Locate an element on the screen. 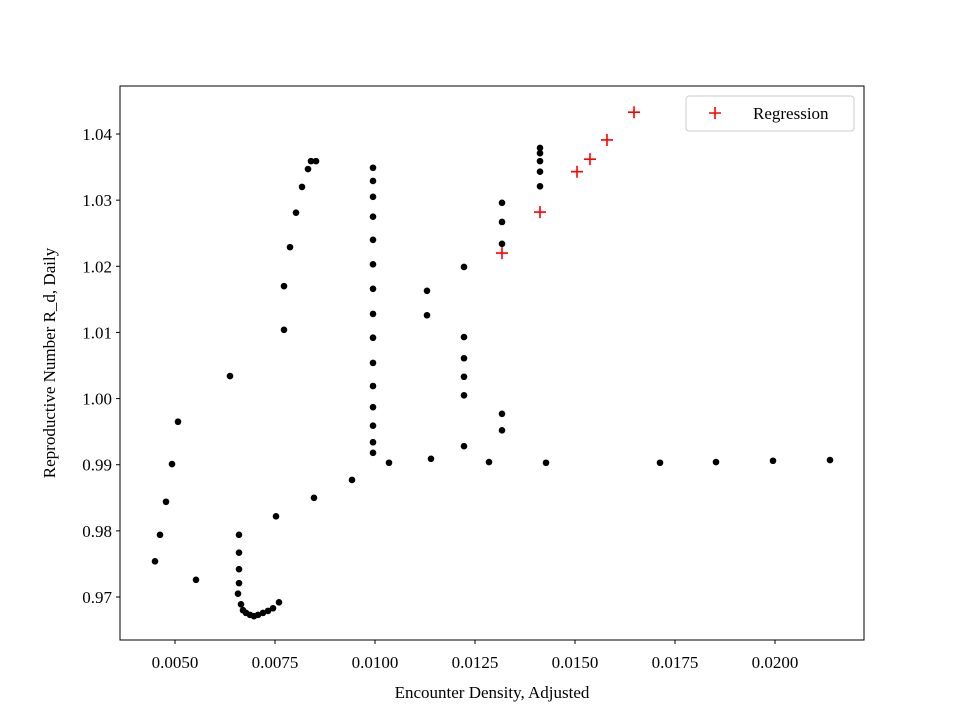 The image size is (960, 720). y-tick-label: 1.02 is located at coordinates (97, 266).